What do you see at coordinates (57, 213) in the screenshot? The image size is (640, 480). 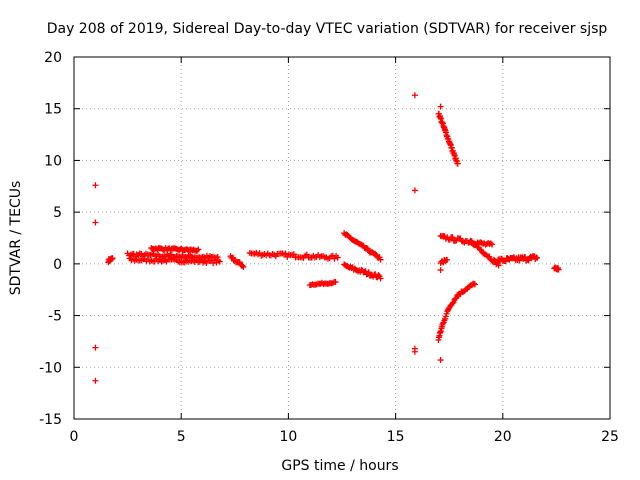 I see `y-tick-label: 5` at bounding box center [57, 213].